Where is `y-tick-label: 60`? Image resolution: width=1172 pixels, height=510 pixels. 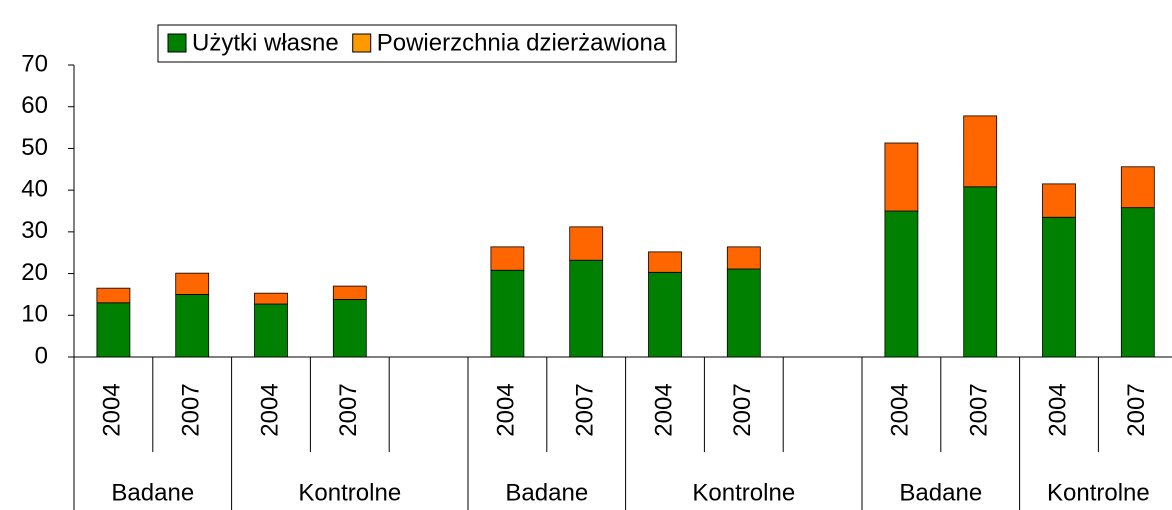 y-tick-label: 60 is located at coordinates (34, 105).